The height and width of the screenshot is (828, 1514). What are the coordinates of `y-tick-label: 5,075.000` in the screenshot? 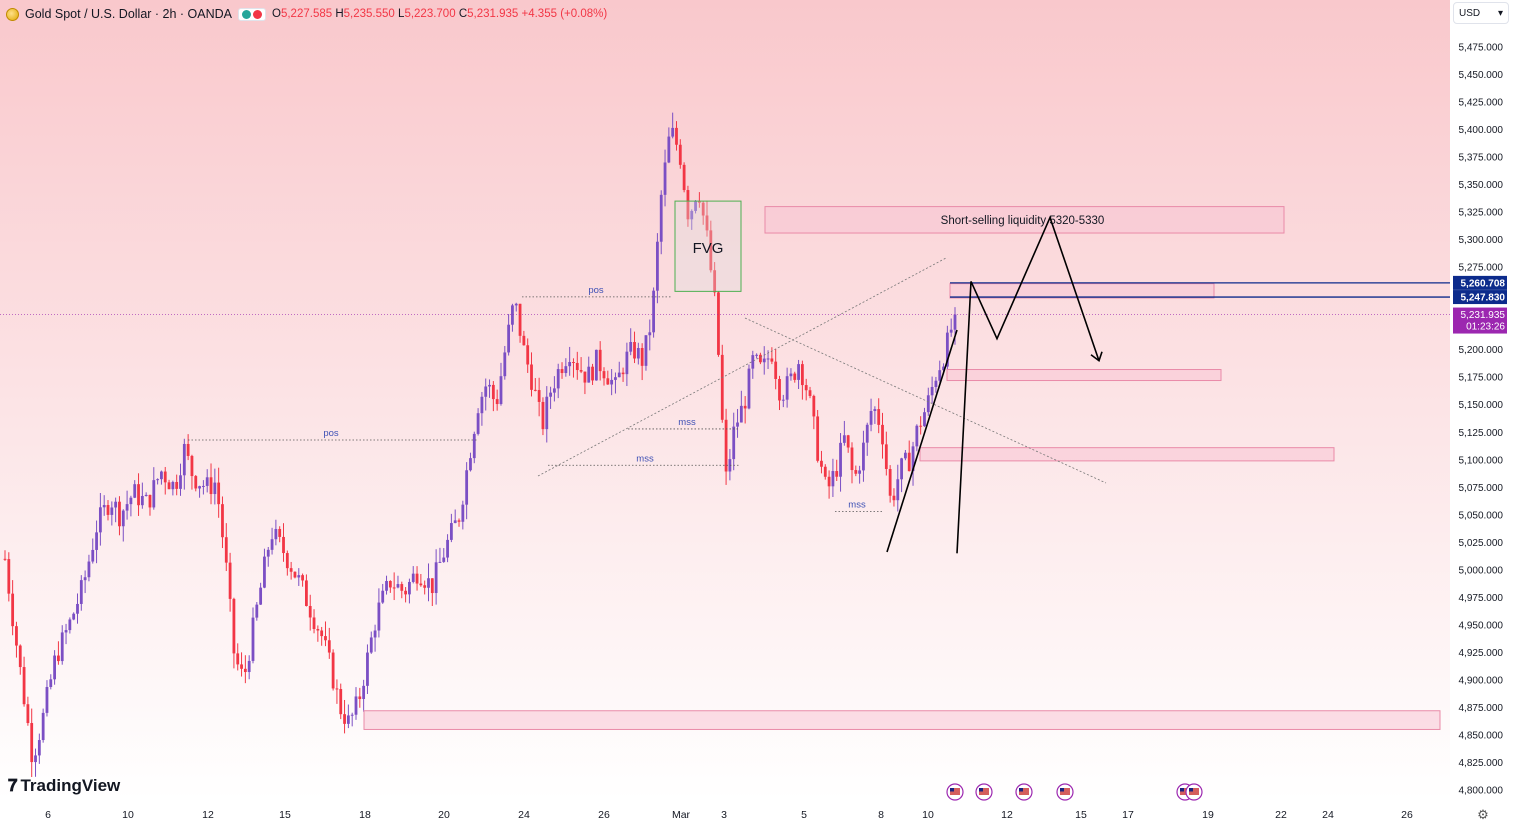 It's located at (1481, 488).